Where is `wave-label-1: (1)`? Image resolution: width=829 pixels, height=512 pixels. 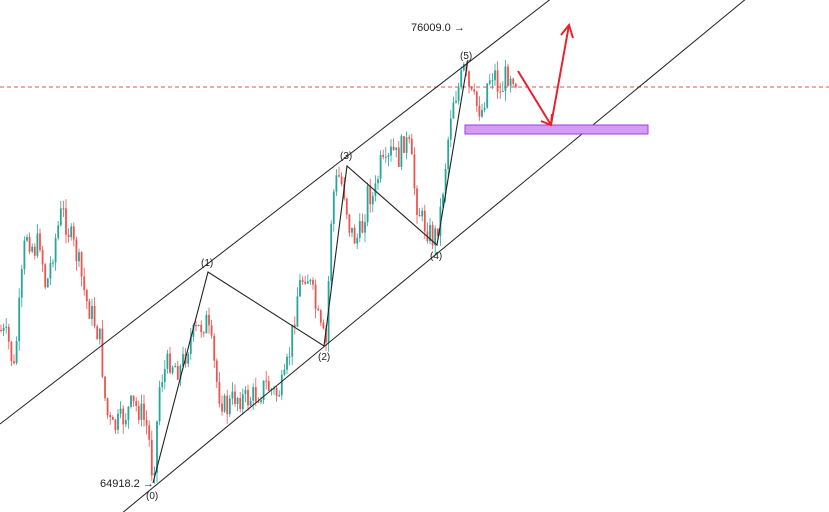
wave-label-1: (1) is located at coordinates (207, 263).